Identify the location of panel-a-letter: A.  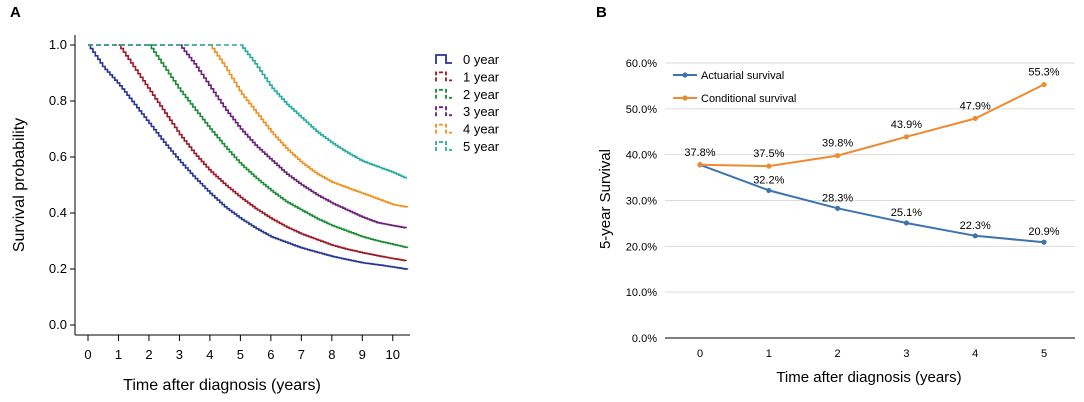
(15, 12).